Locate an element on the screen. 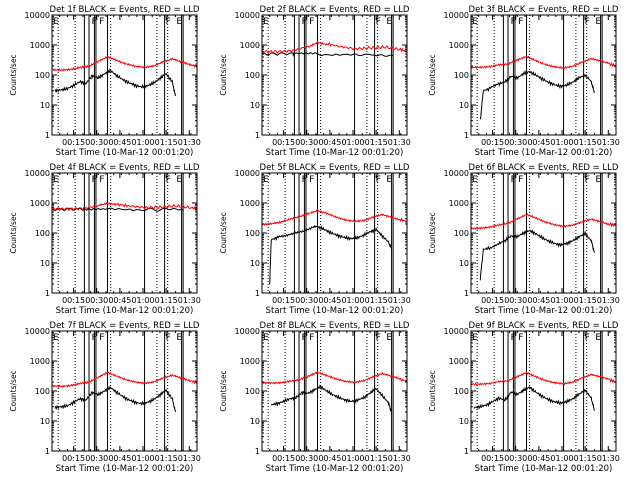 The height and width of the screenshot is (480, 640). chart-title: Det 5f BLACK = Events, RED = LLD is located at coordinates (335, 168).